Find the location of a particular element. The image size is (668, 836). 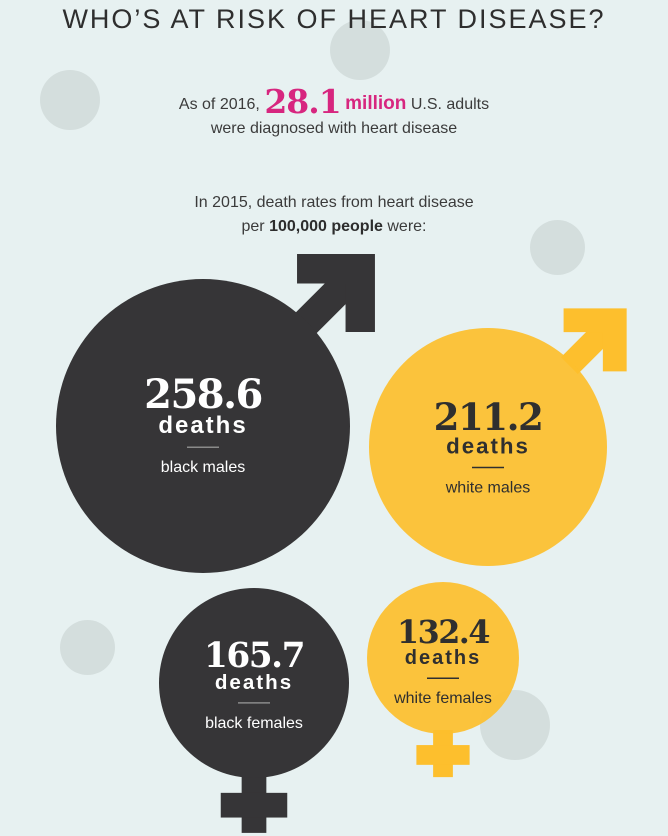

rates-line2-suffix: were: is located at coordinates (407, 226).